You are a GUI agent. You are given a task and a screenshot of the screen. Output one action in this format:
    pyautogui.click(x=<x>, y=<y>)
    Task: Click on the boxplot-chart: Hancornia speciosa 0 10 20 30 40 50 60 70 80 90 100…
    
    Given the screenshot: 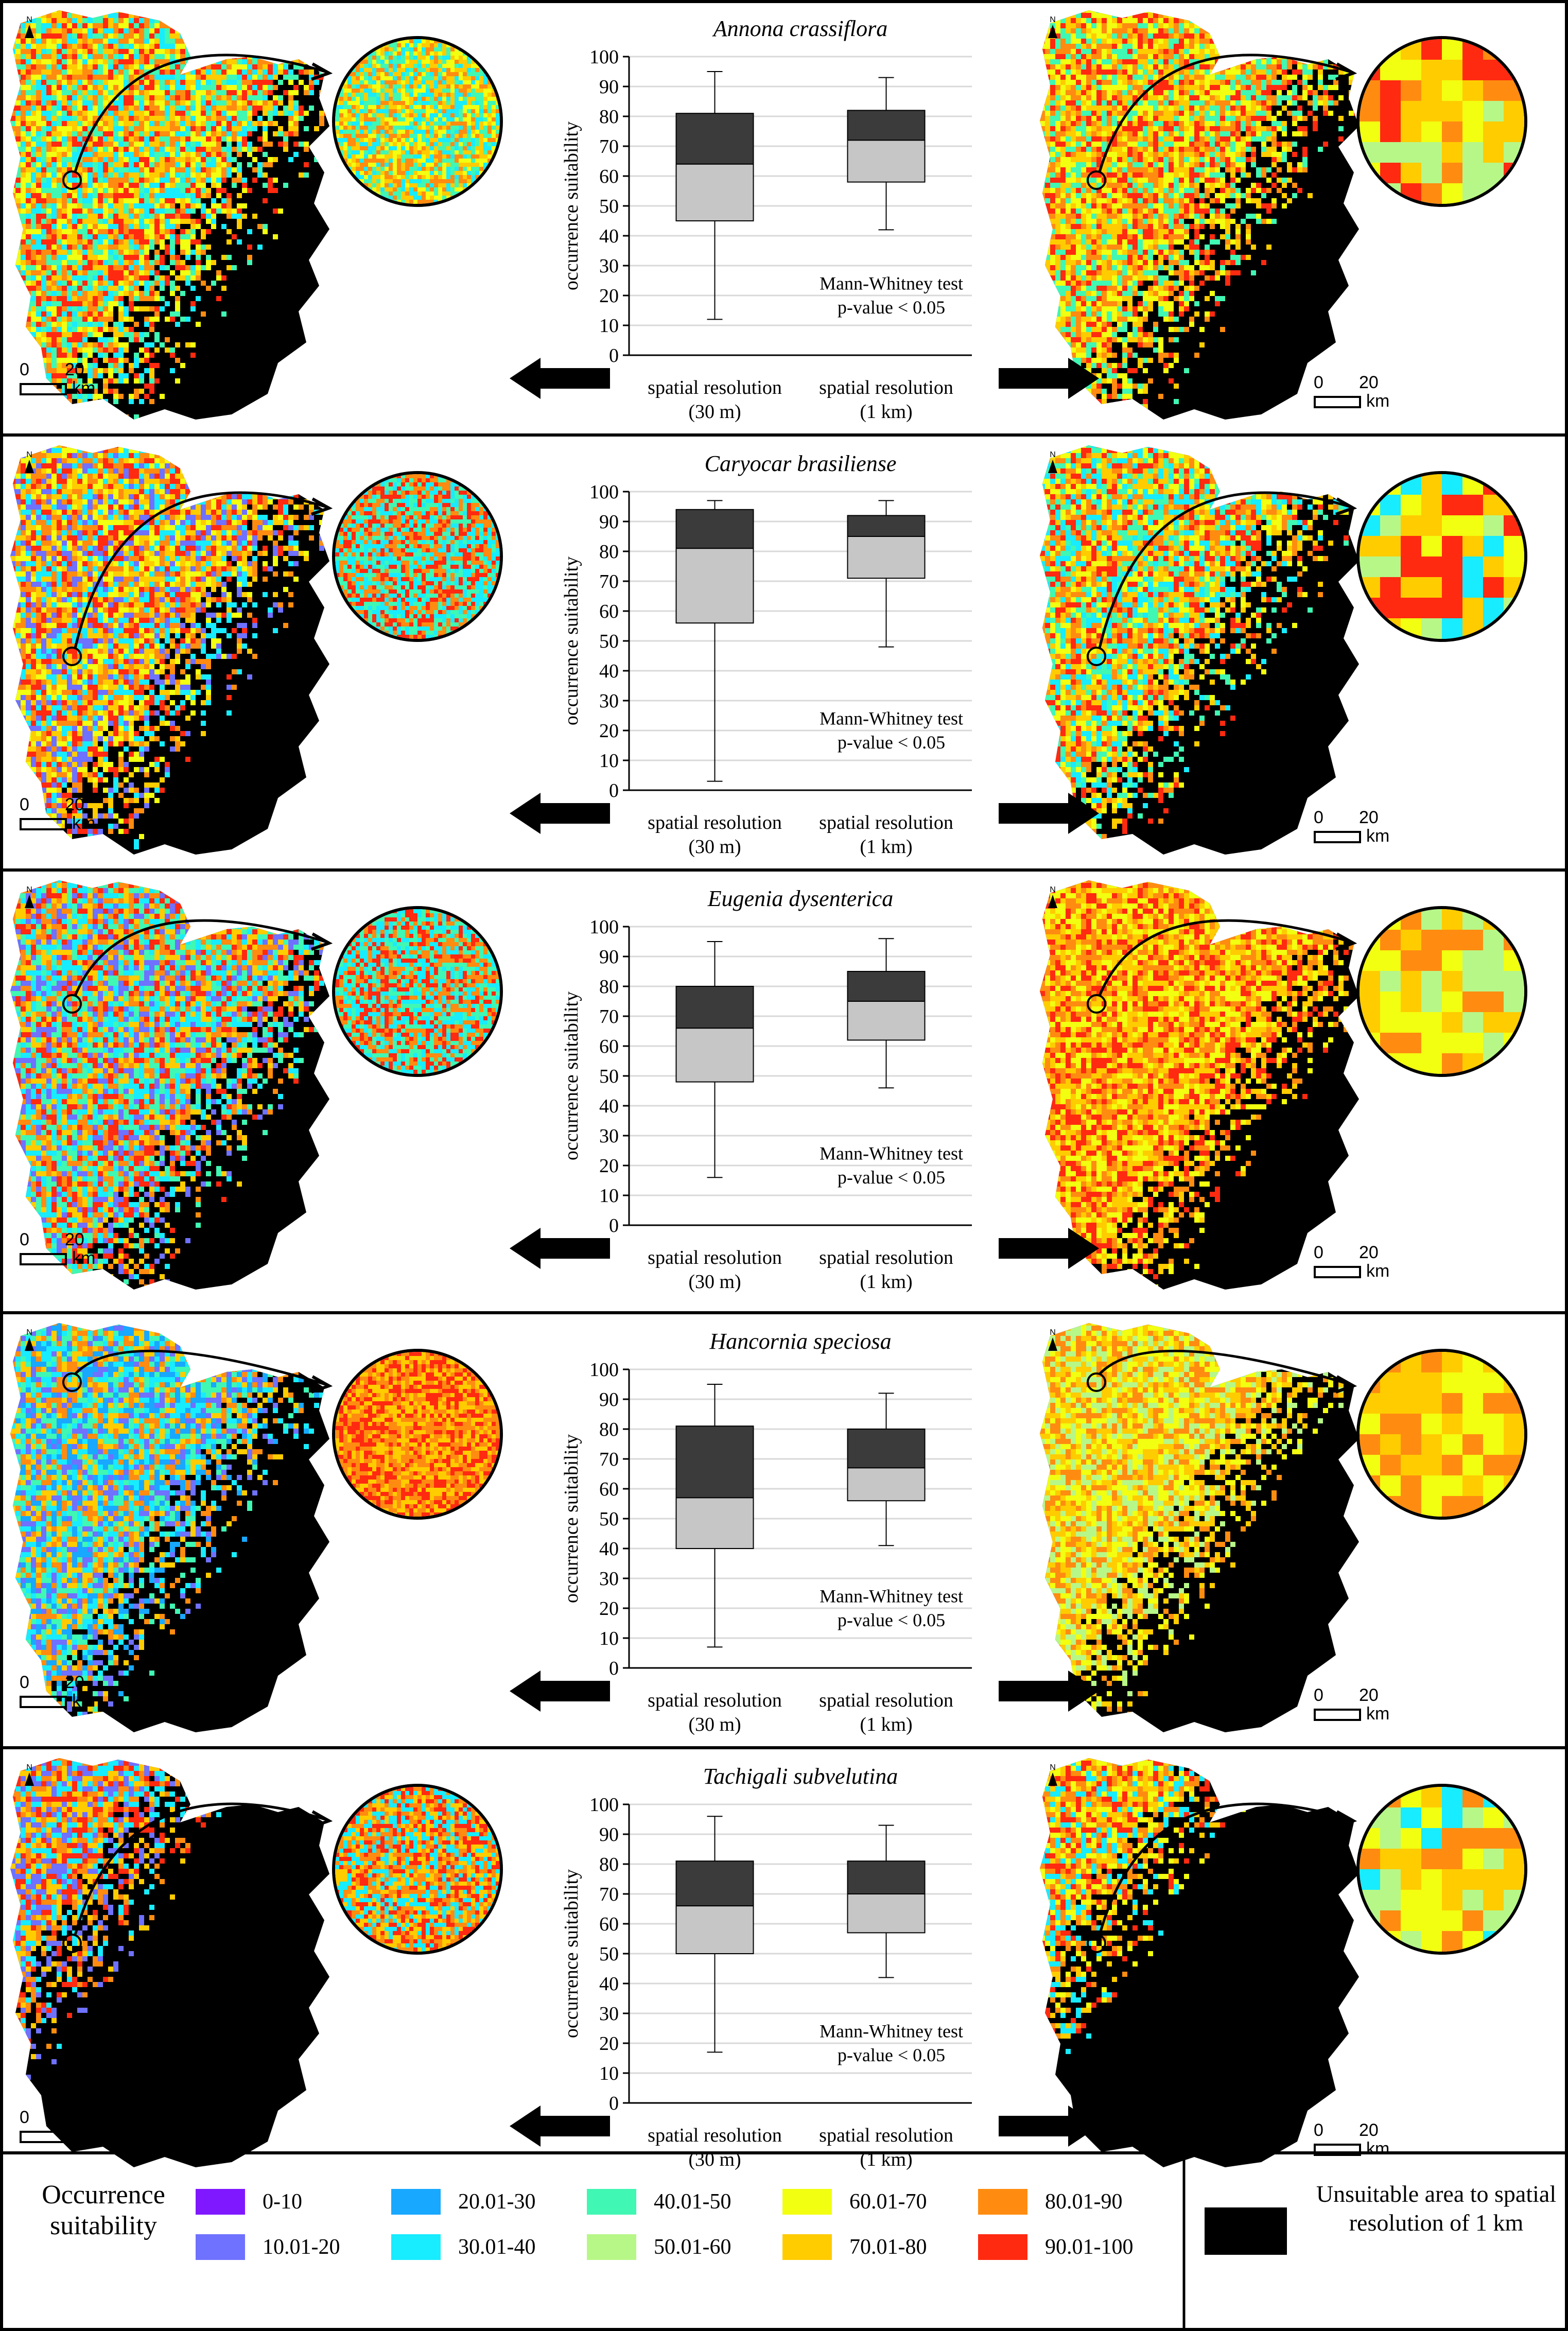 What is the action you would take?
    pyautogui.click(x=766, y=1532)
    